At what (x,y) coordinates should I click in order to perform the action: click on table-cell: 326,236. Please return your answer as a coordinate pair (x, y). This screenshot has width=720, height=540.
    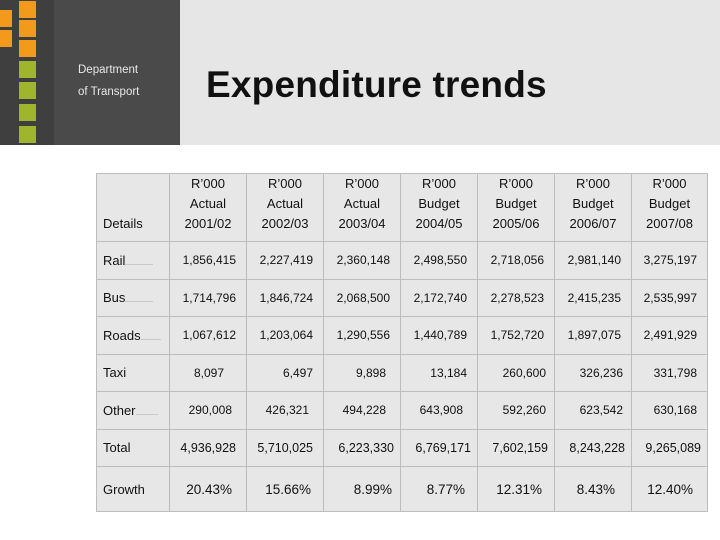
    Looking at the image, I should click on (593, 372).